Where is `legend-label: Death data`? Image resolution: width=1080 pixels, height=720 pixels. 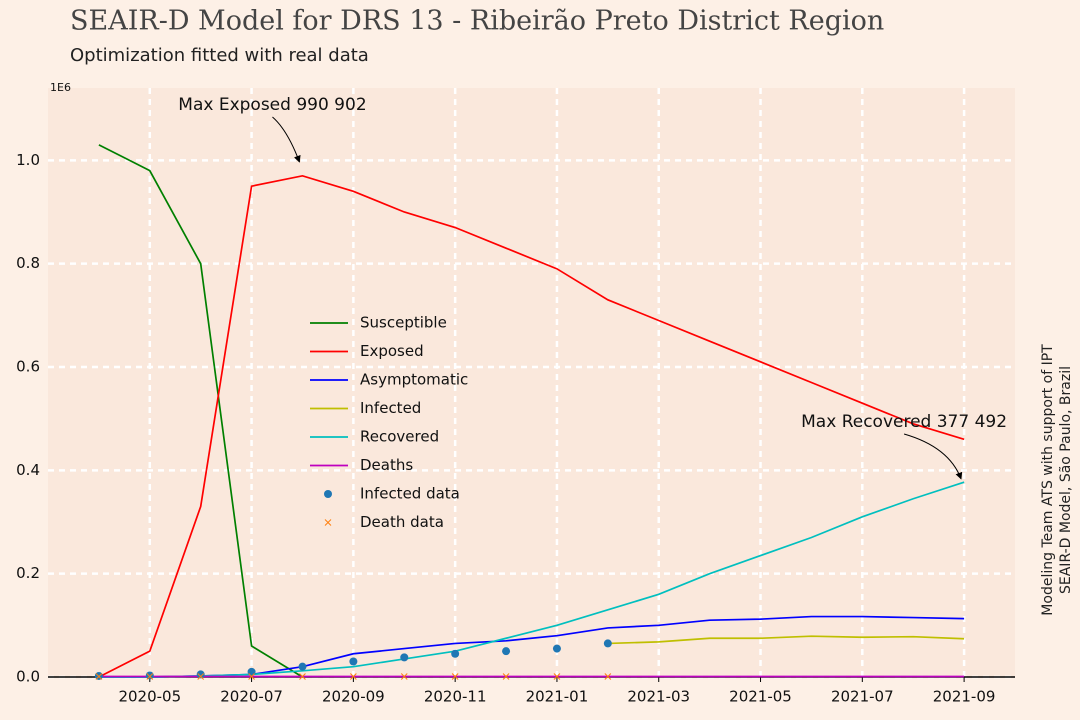
legend-label: Death data is located at coordinates (402, 522).